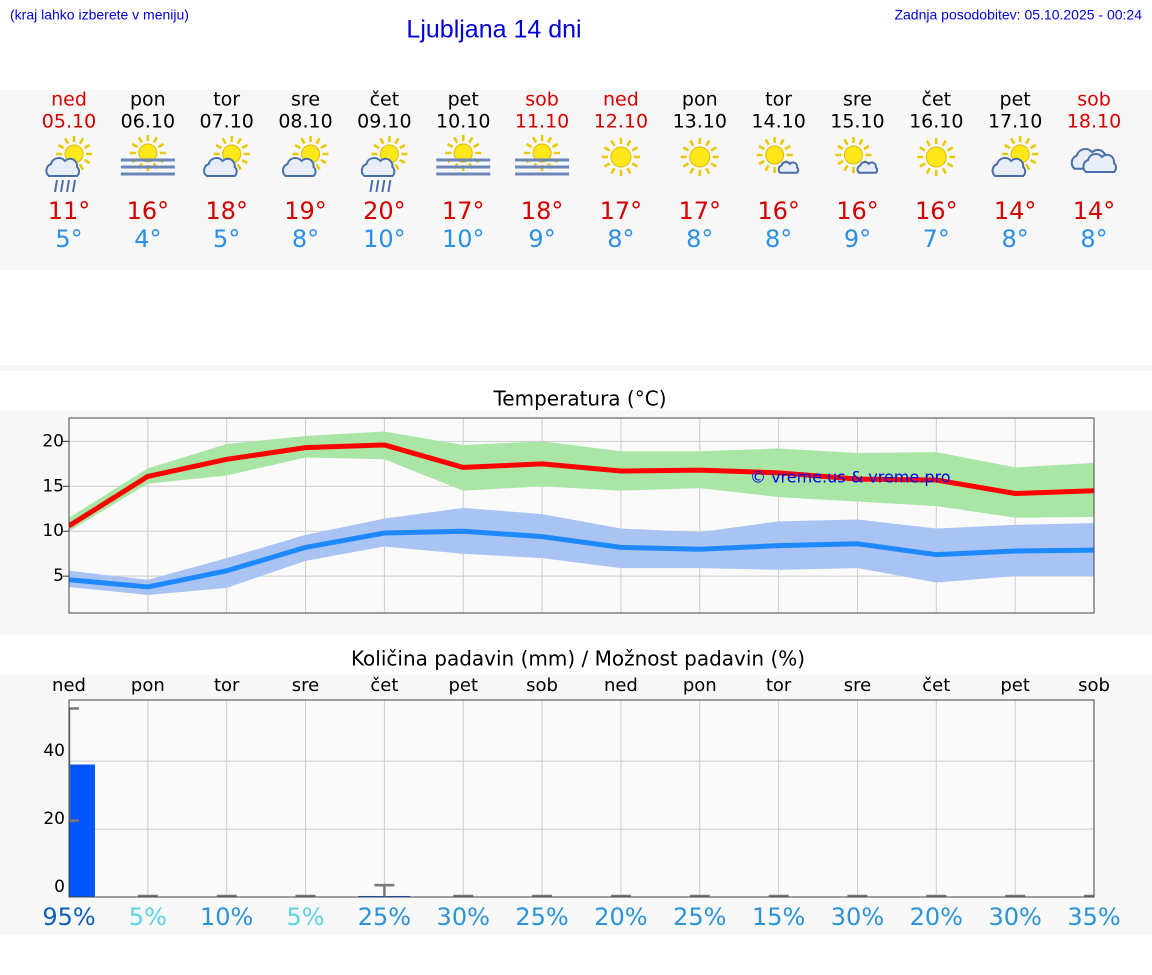  What do you see at coordinates (1018, 15) in the screenshot?
I see `updated: Zadnja posodobitev: 05.10.2025 - 00:24` at bounding box center [1018, 15].